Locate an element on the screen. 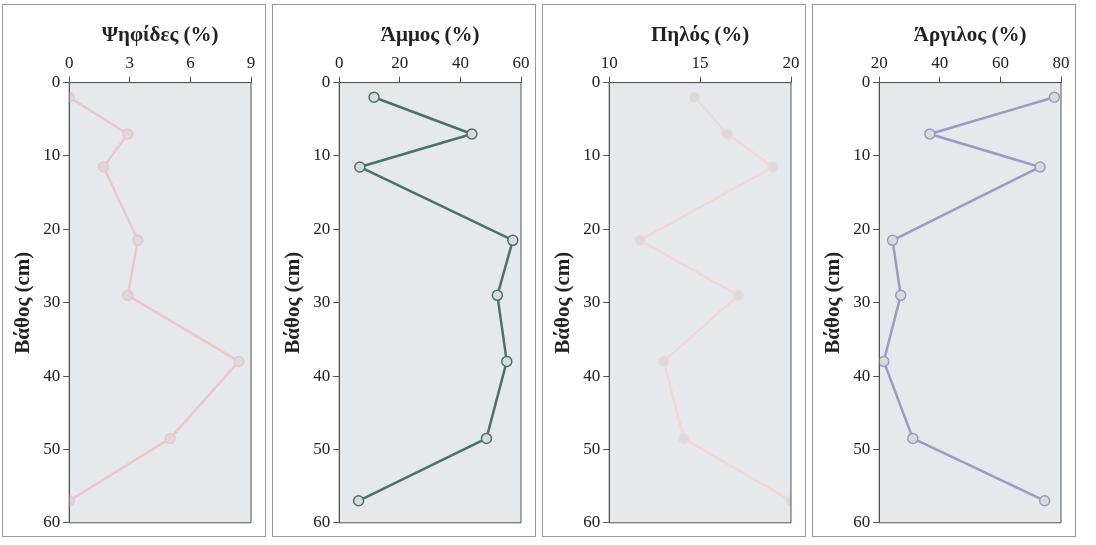 The image size is (1096, 545). x-tick-label: 3 is located at coordinates (130, 62).